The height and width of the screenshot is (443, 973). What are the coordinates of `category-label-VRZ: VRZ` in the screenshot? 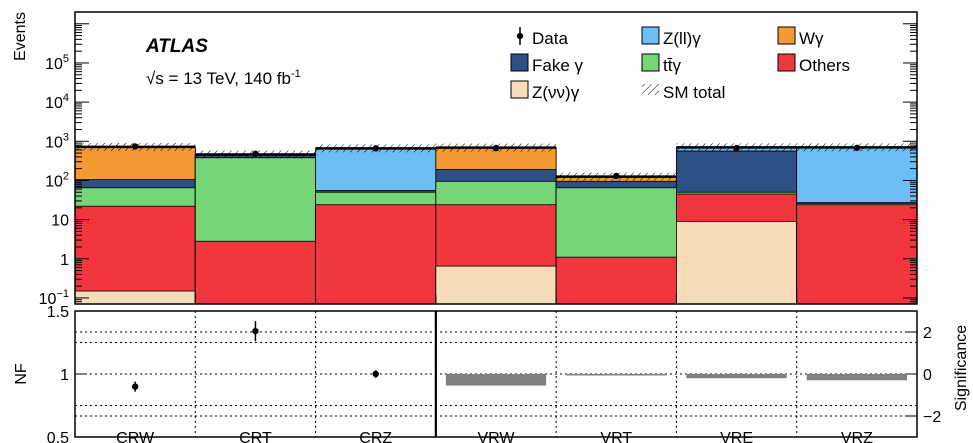 It's located at (857, 436).